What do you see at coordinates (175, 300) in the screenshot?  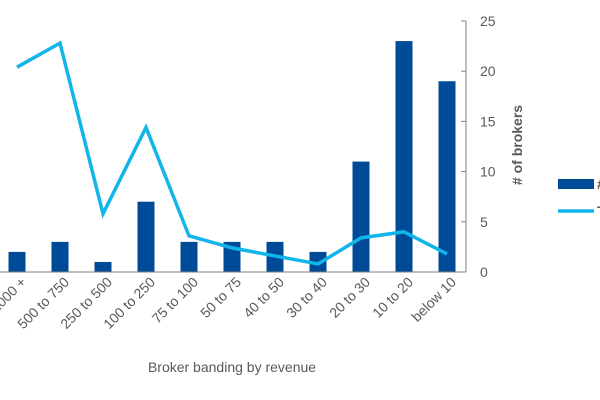 I see `x-tick-label-4: 75 to 100` at bounding box center [175, 300].